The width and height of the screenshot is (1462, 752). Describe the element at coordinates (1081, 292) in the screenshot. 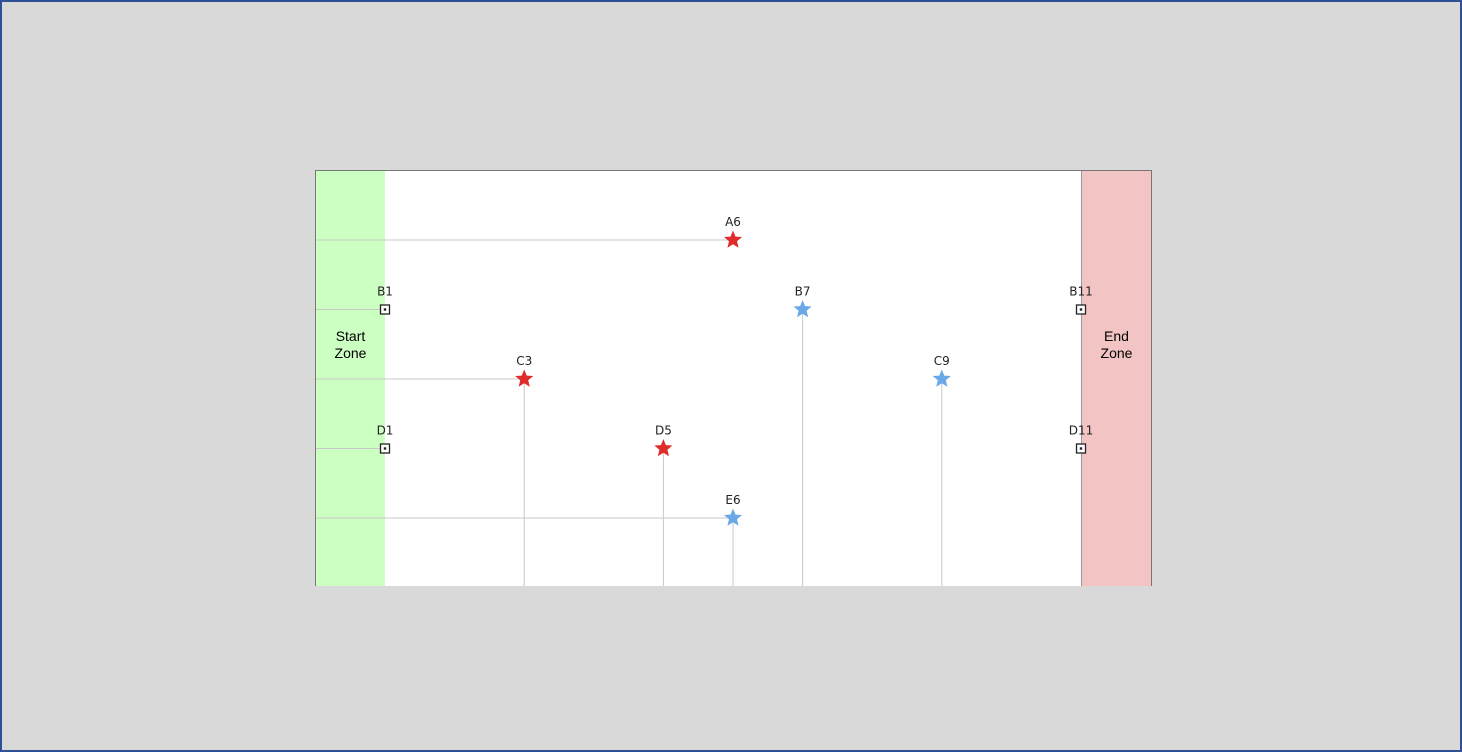

I see `cell-label-b11: B11` at that location.